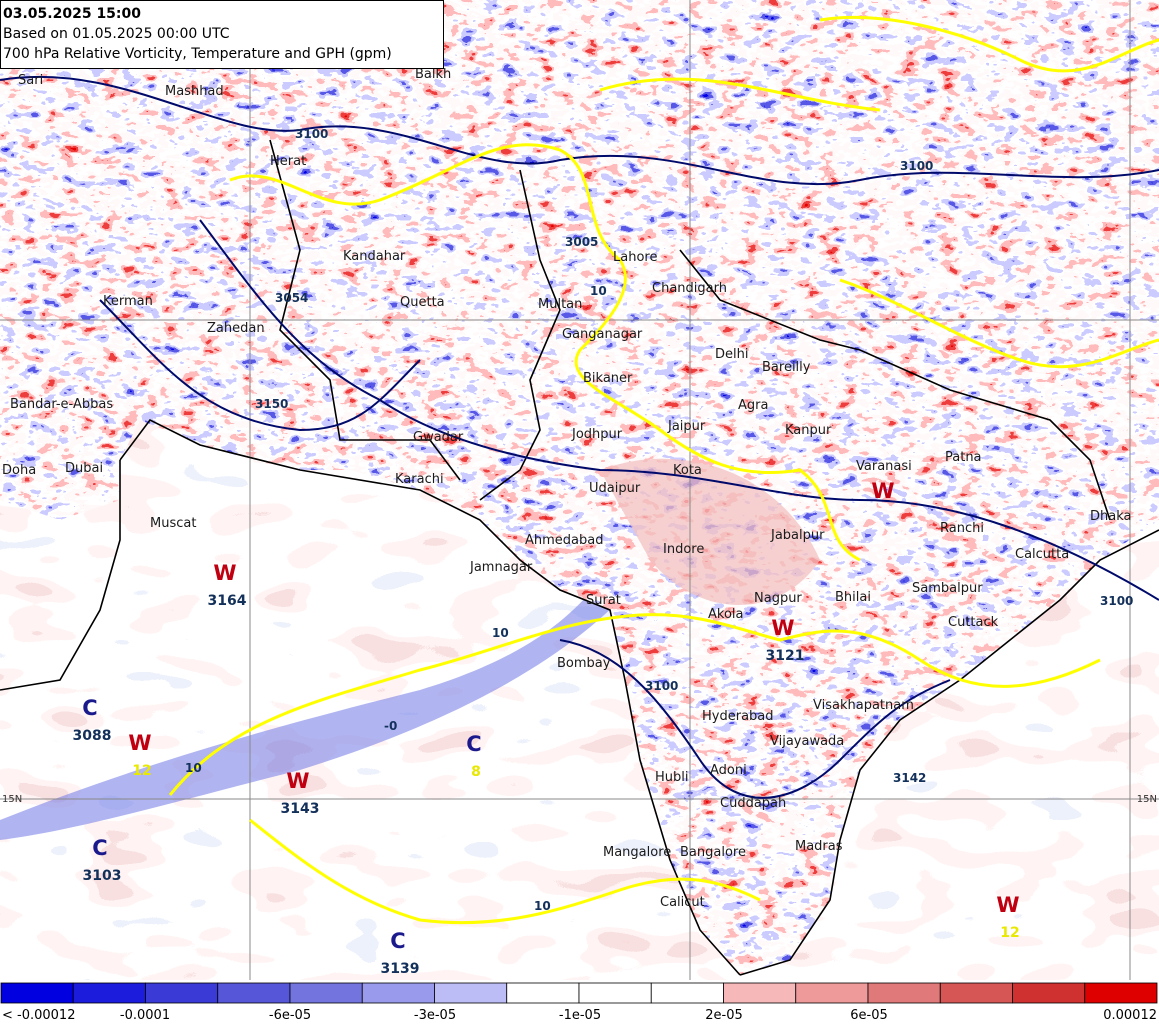 The width and height of the screenshot is (1159, 1024). I want to click on city-label: Hubli, so click(672, 777).